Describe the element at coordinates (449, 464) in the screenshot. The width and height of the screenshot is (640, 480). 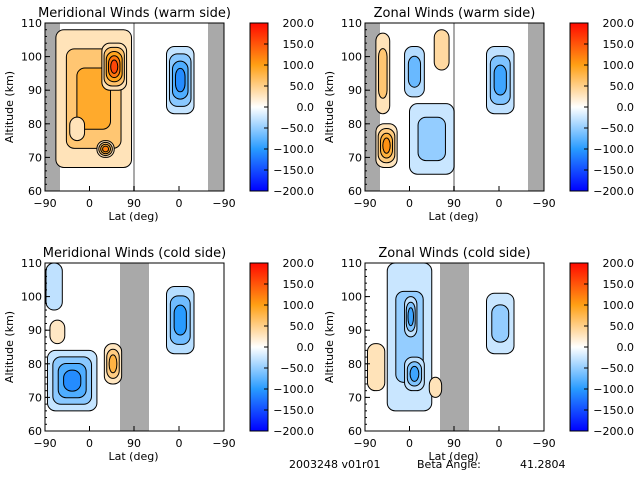
I see `footer-beta-label: Beta Angle:` at that location.